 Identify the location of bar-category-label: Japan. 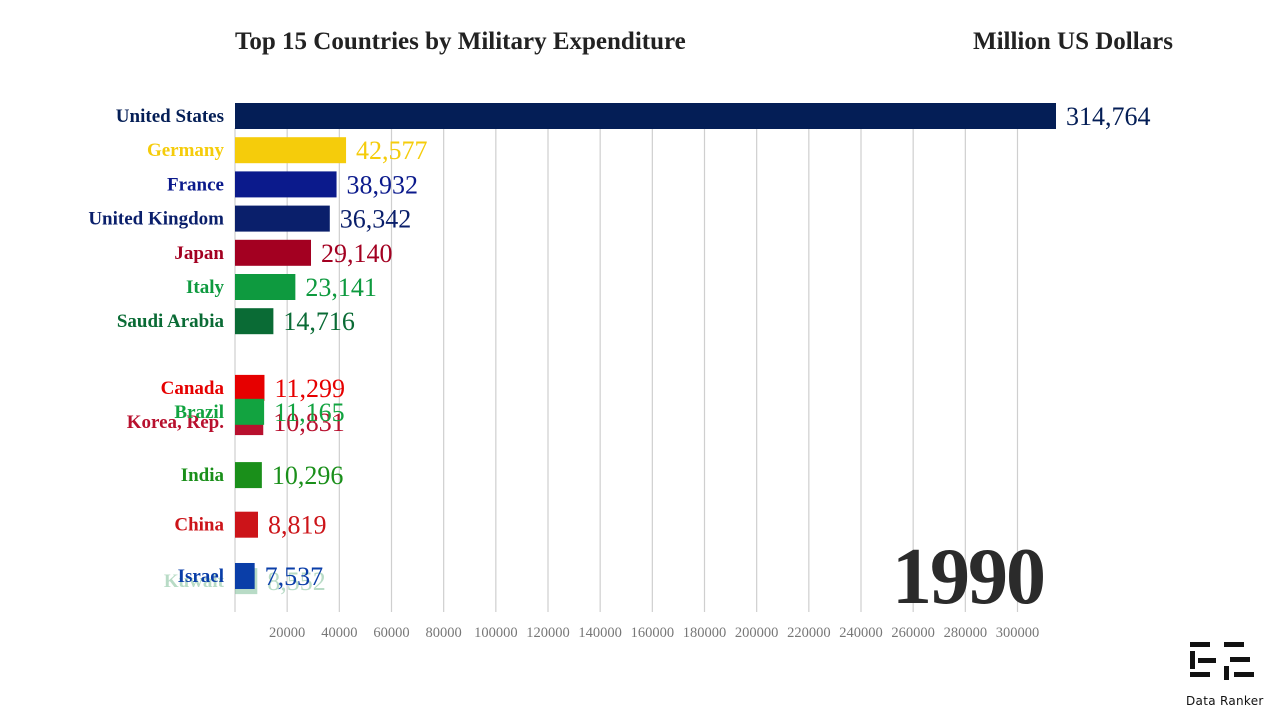
(199, 253).